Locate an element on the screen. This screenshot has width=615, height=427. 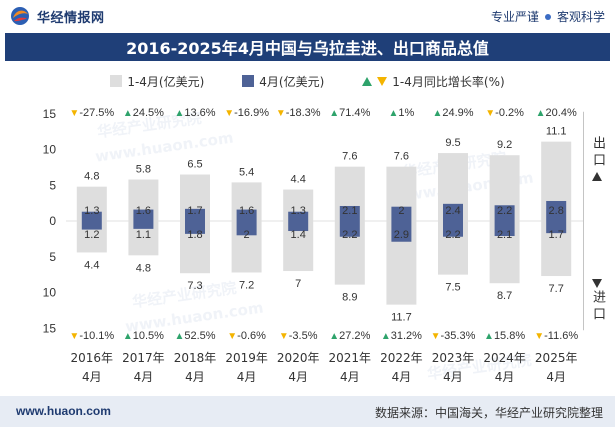
growth-value: 10.5 is located at coordinates (143, 336).